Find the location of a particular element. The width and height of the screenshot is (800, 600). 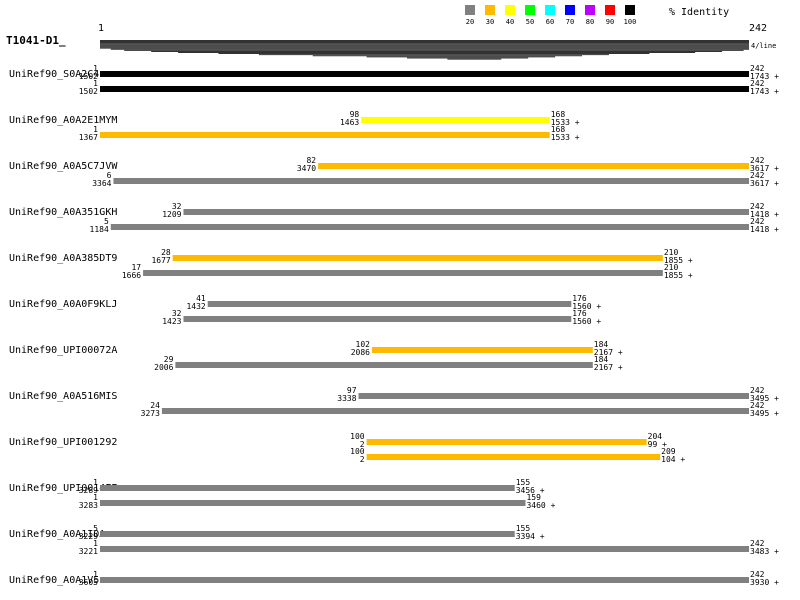

hit-name: UniRef90_A0A1V5 is located at coordinates (54, 580).